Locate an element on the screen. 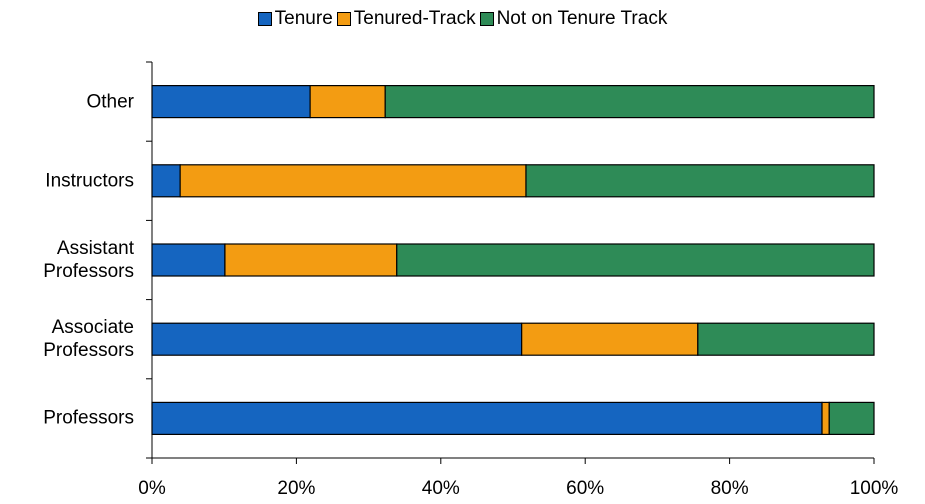 This screenshot has height=504, width=925. category-label: Professors is located at coordinates (88, 418).